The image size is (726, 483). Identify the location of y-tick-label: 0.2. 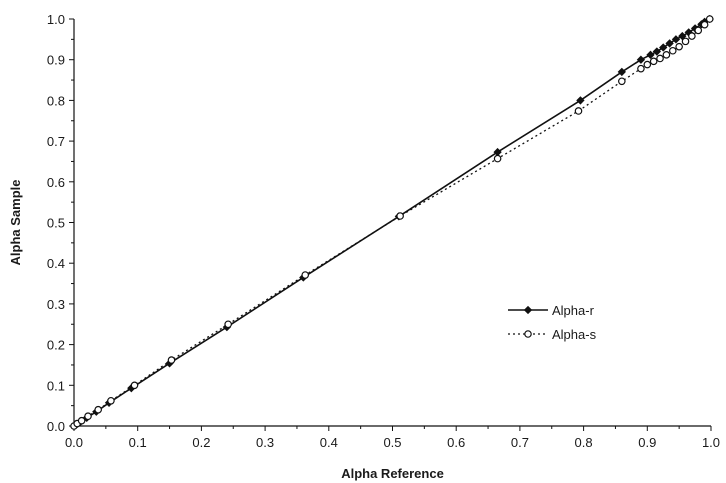
(56, 345).